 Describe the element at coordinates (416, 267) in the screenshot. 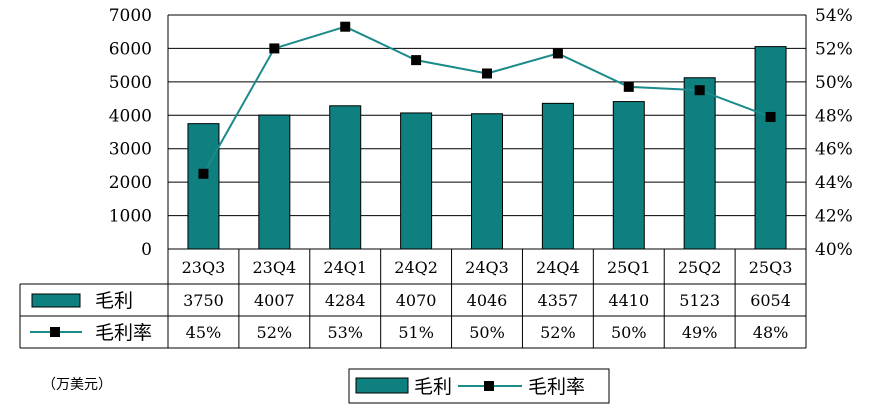

I see `category-label: 24Q2` at that location.